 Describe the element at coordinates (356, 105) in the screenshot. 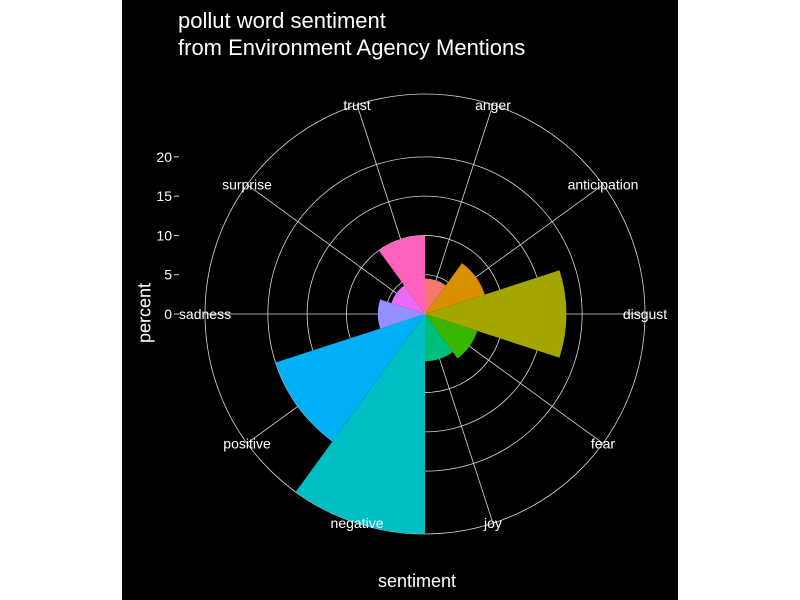

I see `category-label-trust: trust` at that location.